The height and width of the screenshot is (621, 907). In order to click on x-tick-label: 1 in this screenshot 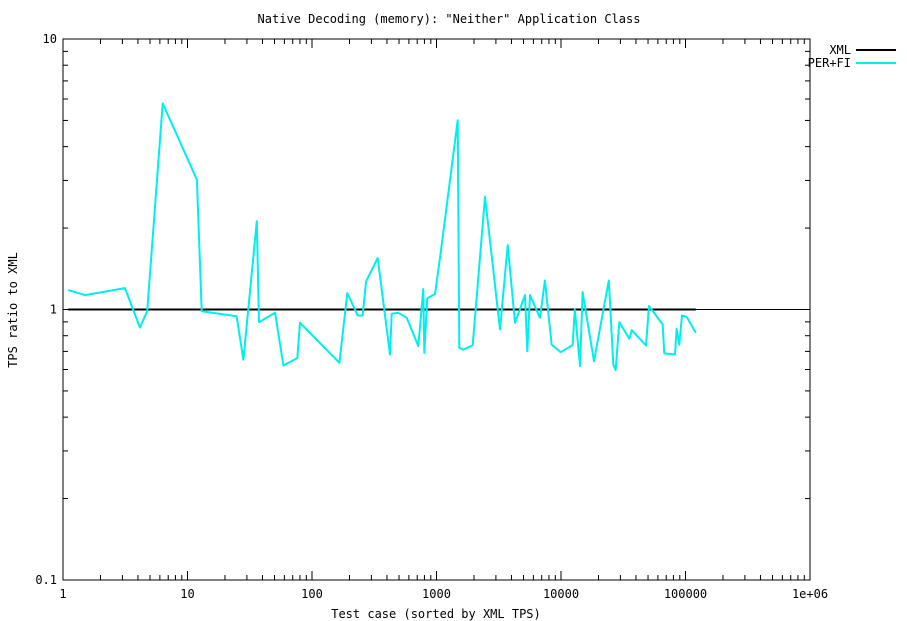, I will do `click(62, 594)`.